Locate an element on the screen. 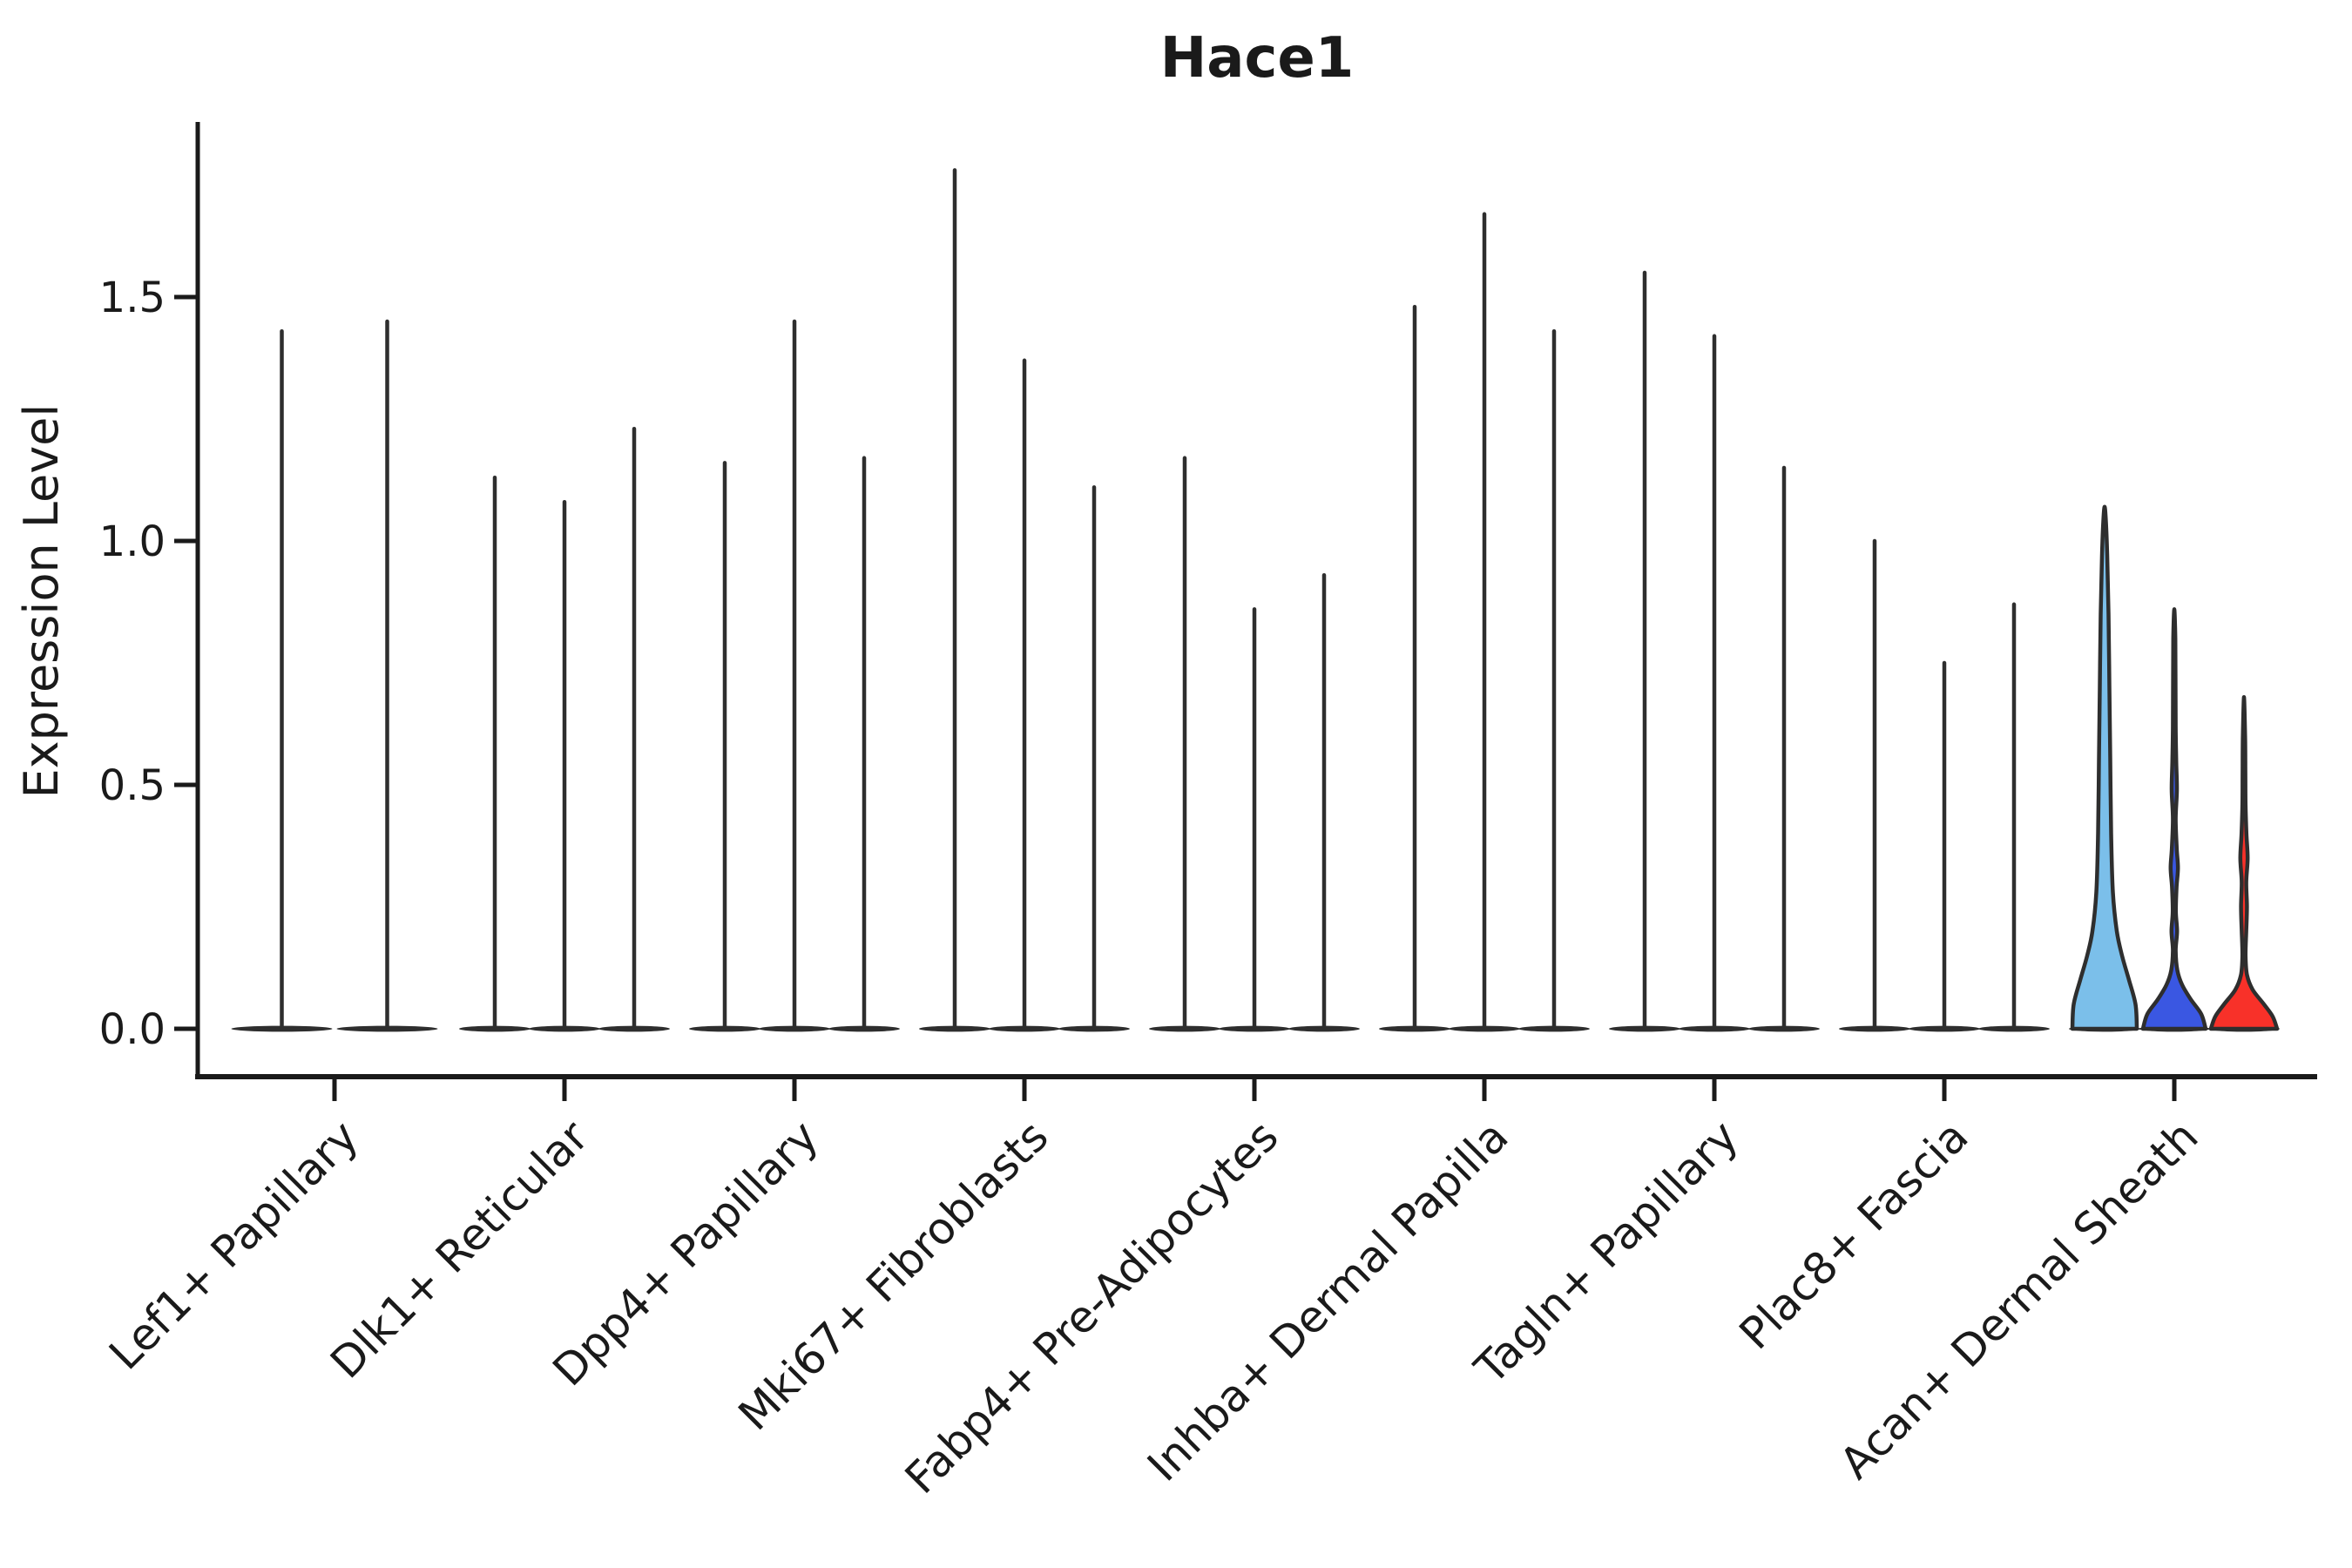  y-tick-label: 1.5 is located at coordinates (132, 298).